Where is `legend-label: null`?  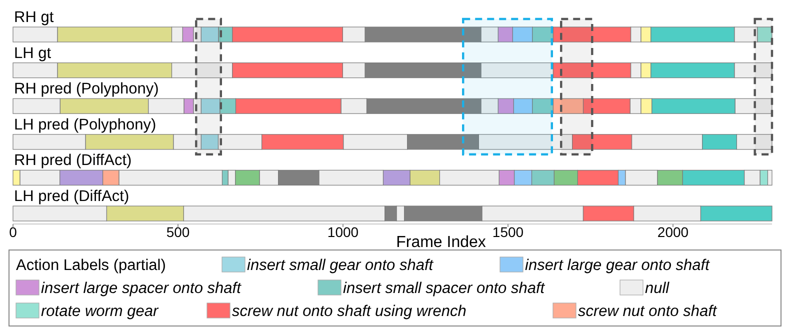 legend-label: null is located at coordinates (657, 288).